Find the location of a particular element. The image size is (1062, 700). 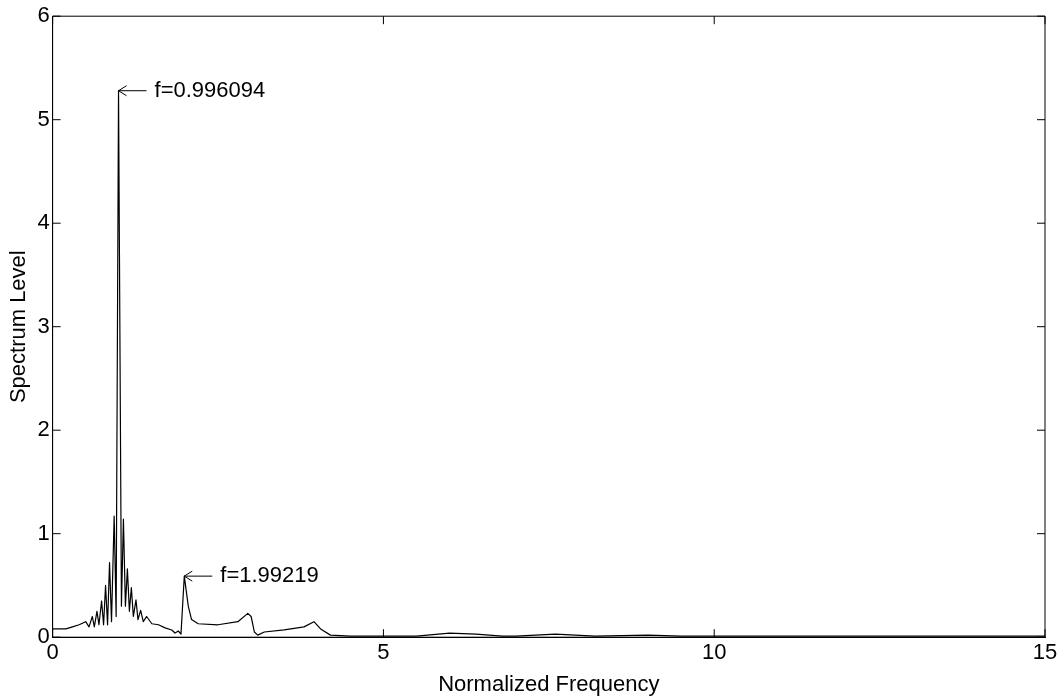

x-tick-label: 15 is located at coordinates (1045, 652).